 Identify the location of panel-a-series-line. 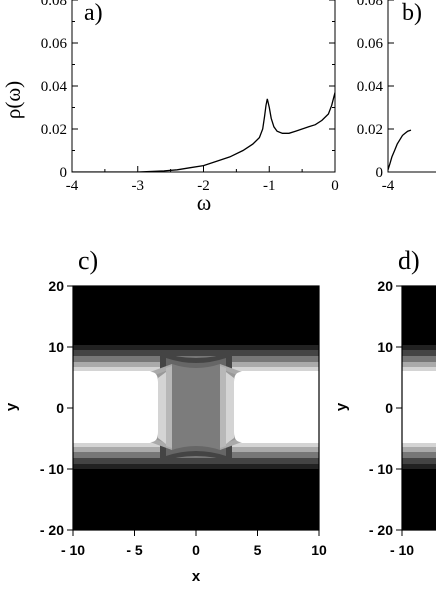
(203, 132).